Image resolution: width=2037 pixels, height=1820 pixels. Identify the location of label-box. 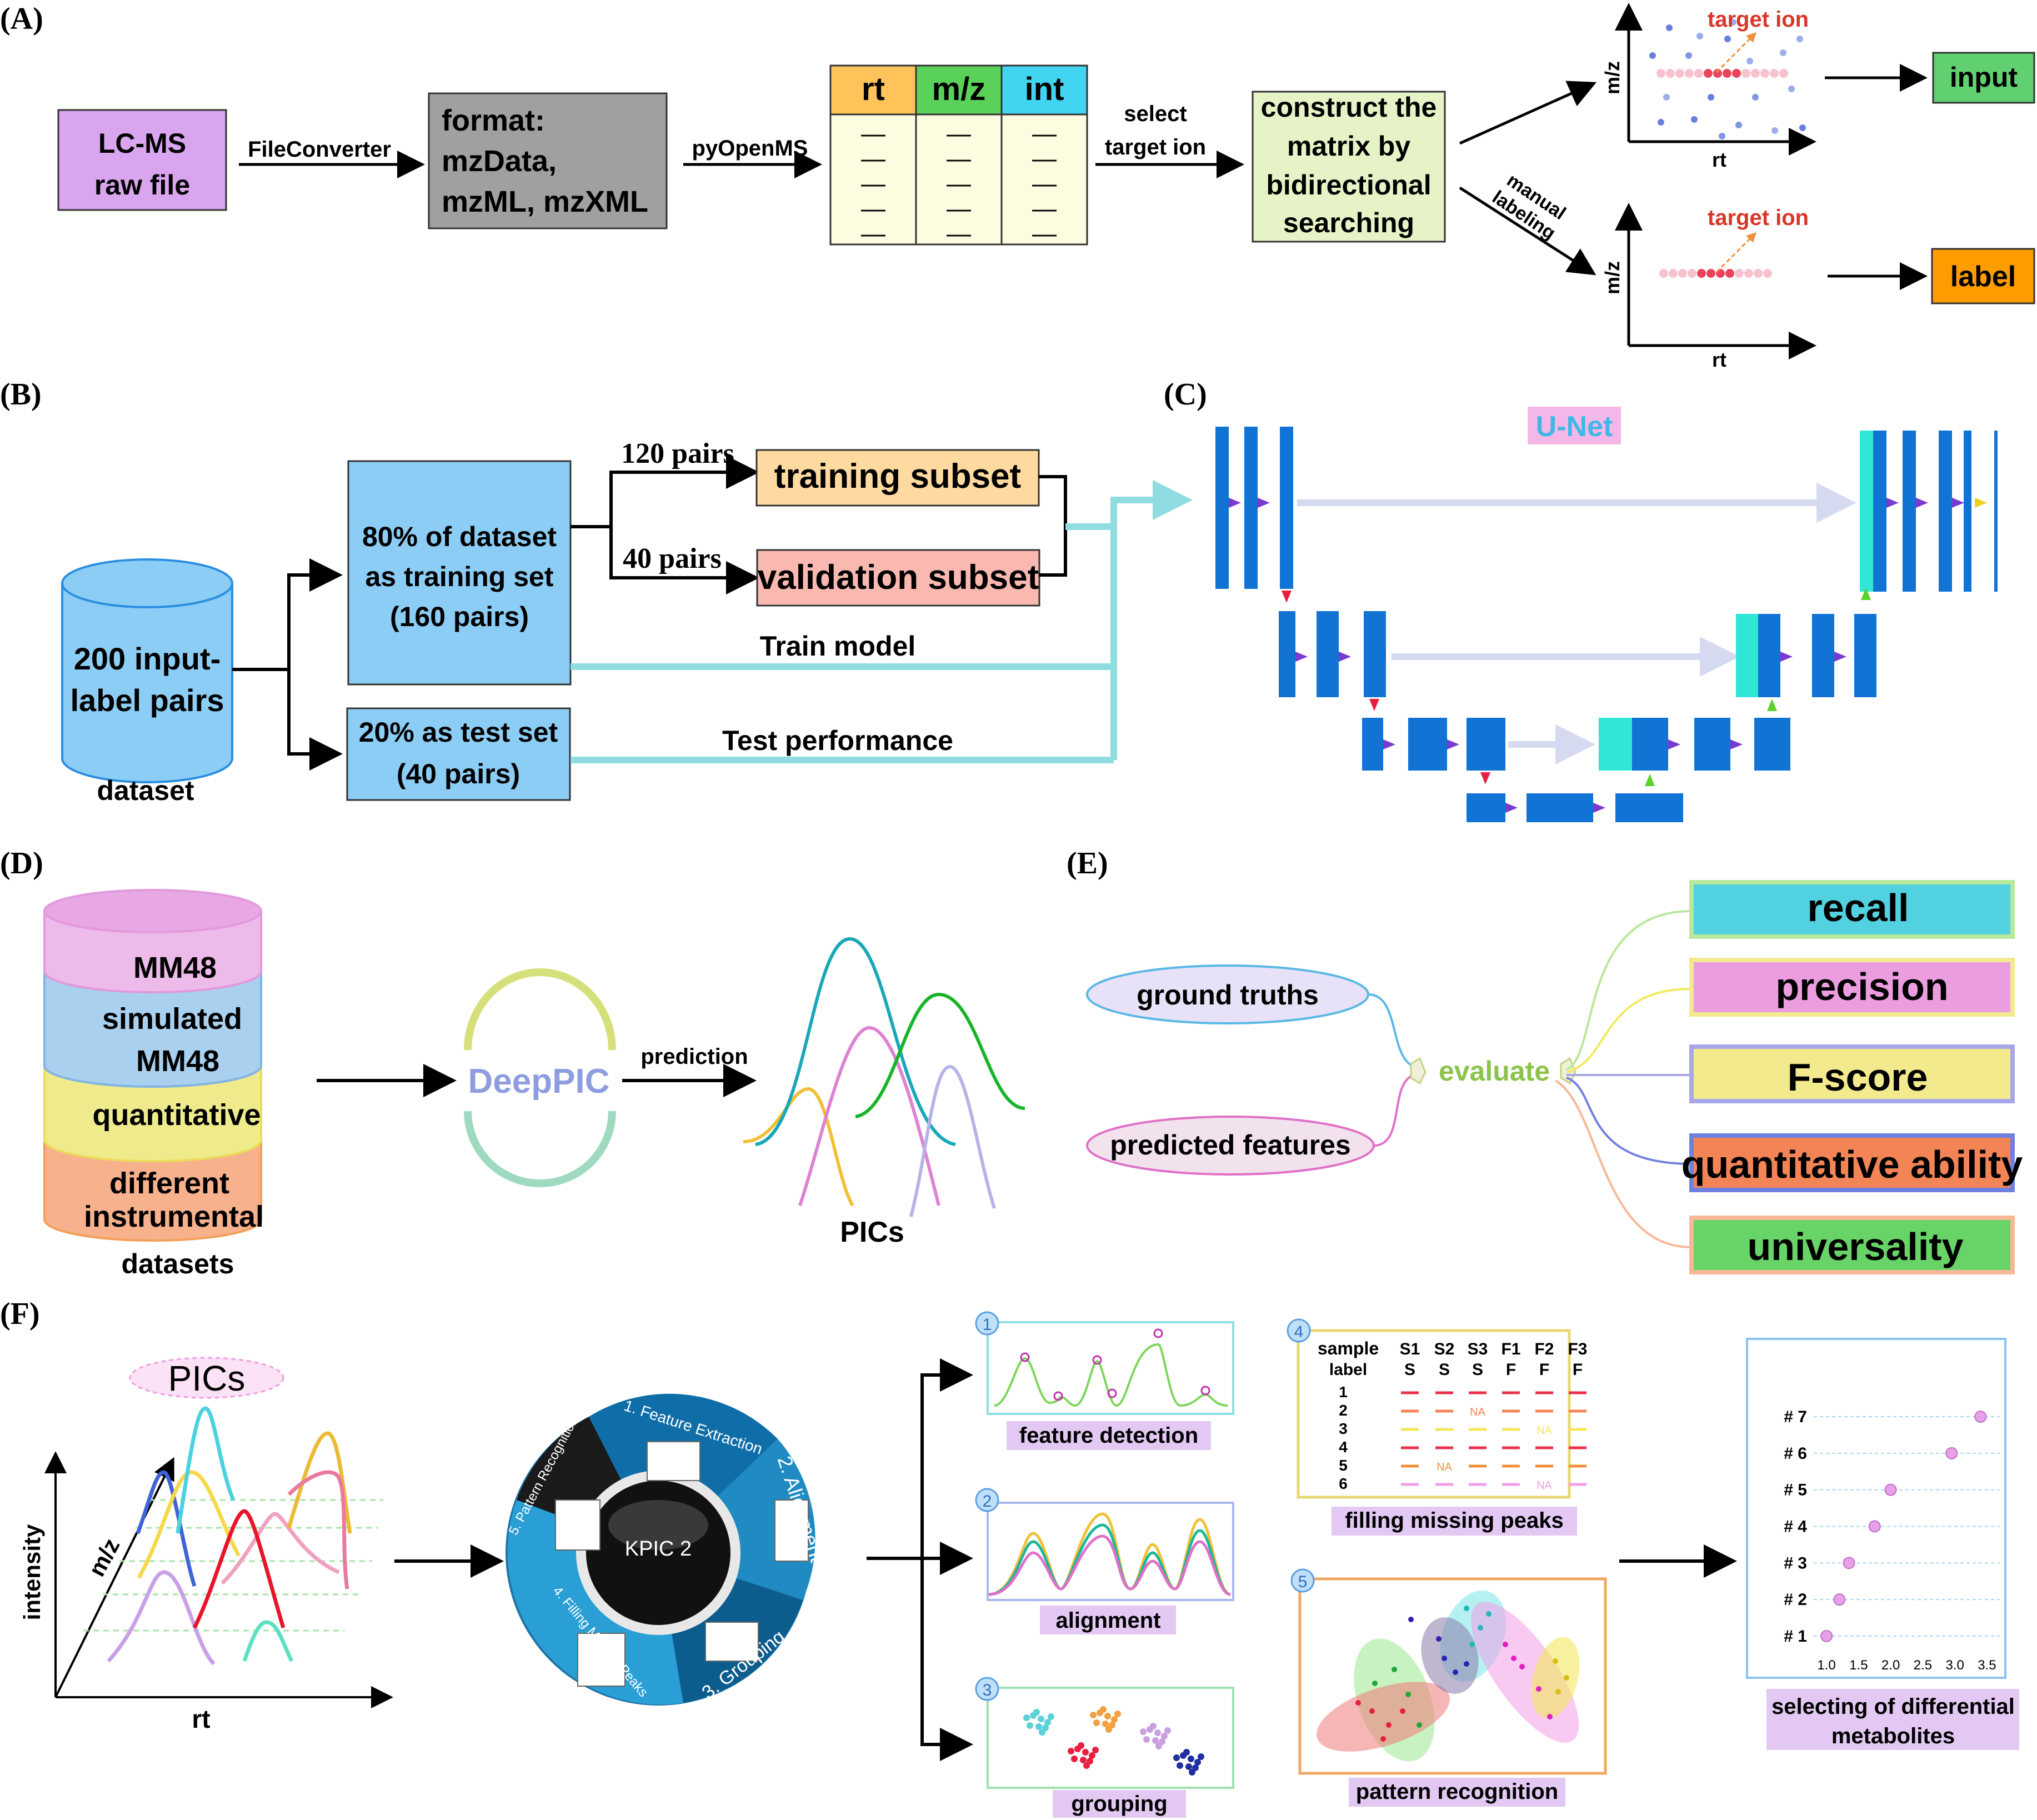
(1983, 276).